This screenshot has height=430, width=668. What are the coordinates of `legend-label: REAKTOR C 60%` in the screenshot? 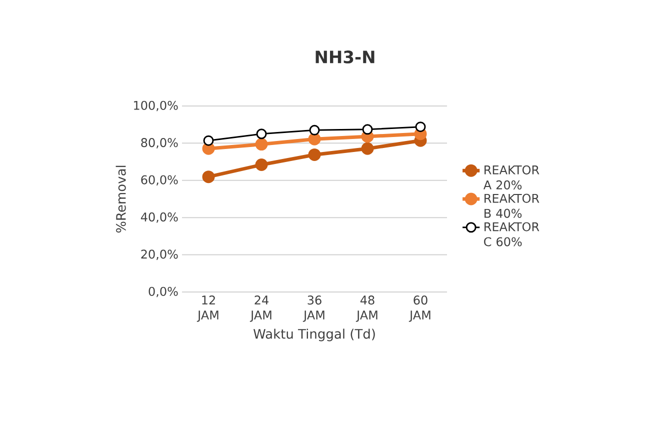 It's located at (512, 234).